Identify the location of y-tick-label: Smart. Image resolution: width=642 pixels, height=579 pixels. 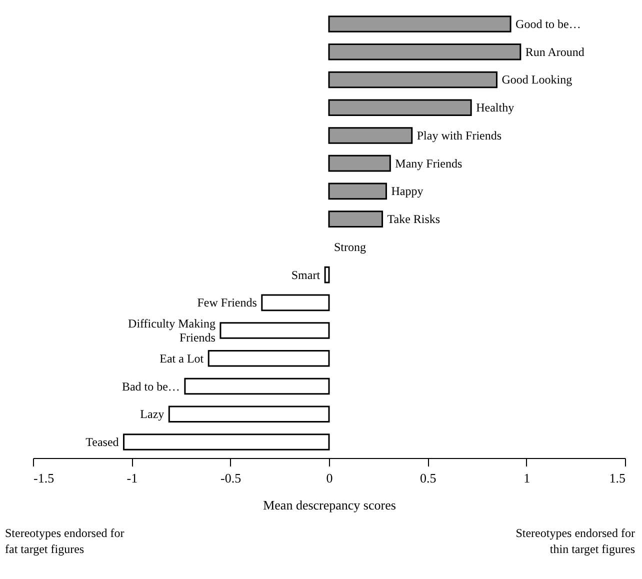
(306, 275).